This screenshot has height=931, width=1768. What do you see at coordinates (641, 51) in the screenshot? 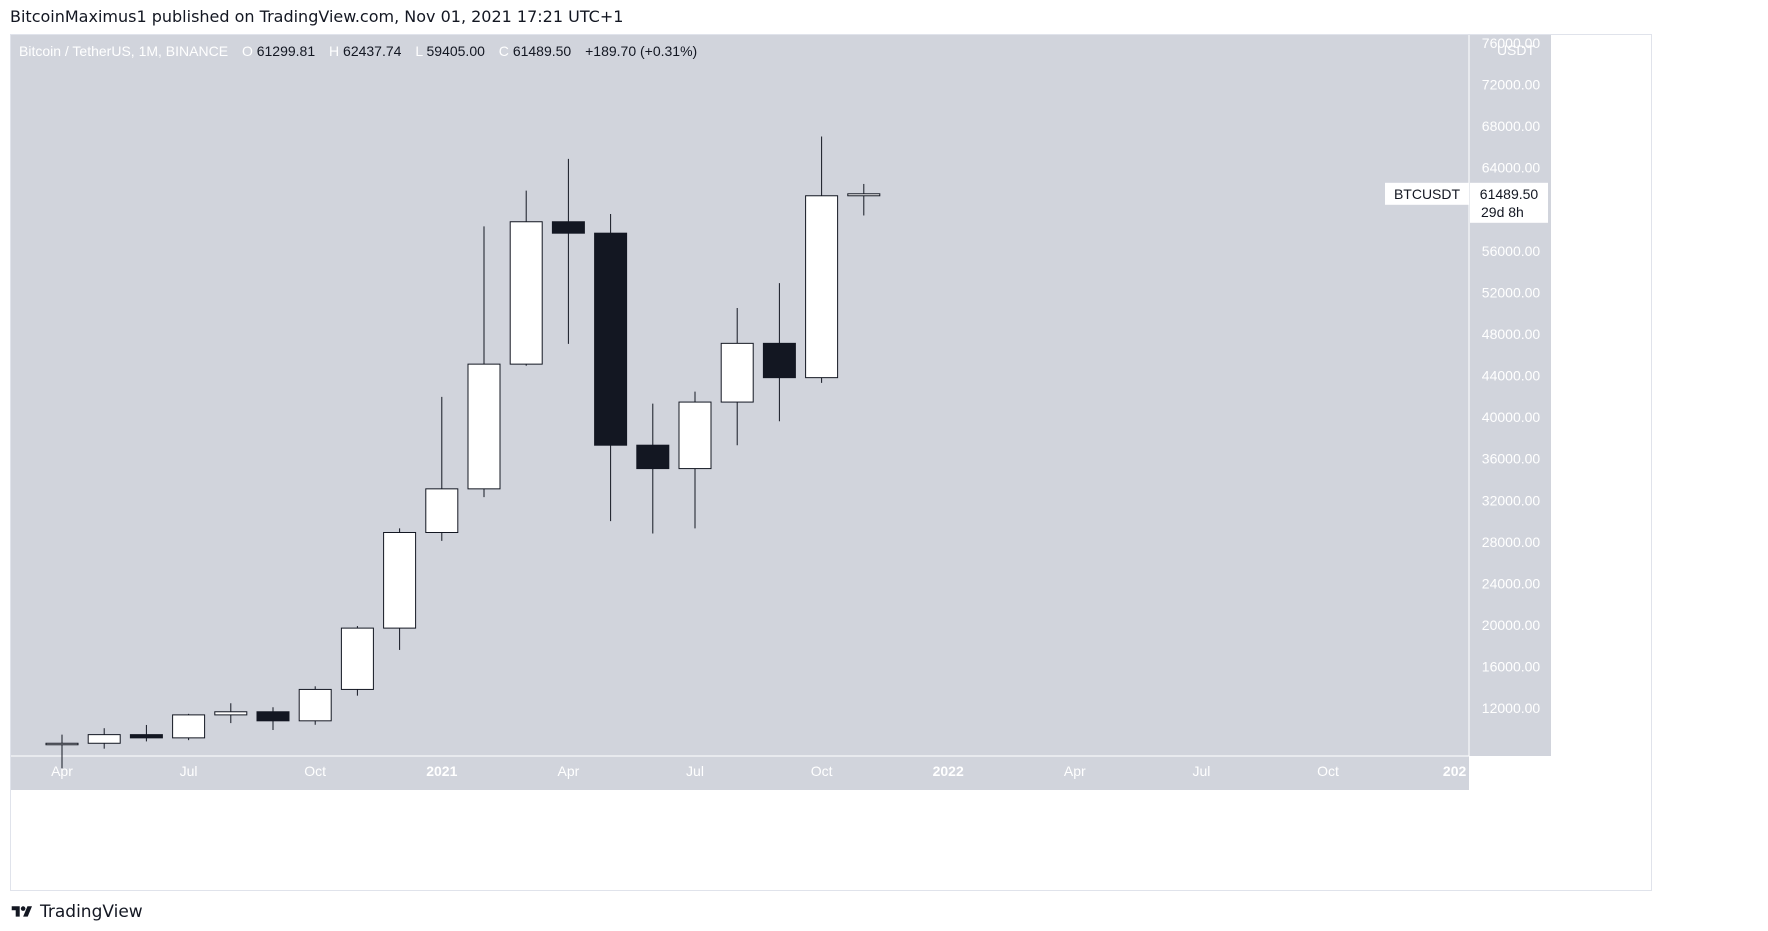
I see `legend-change: +189.70 (+0.31%)` at bounding box center [641, 51].